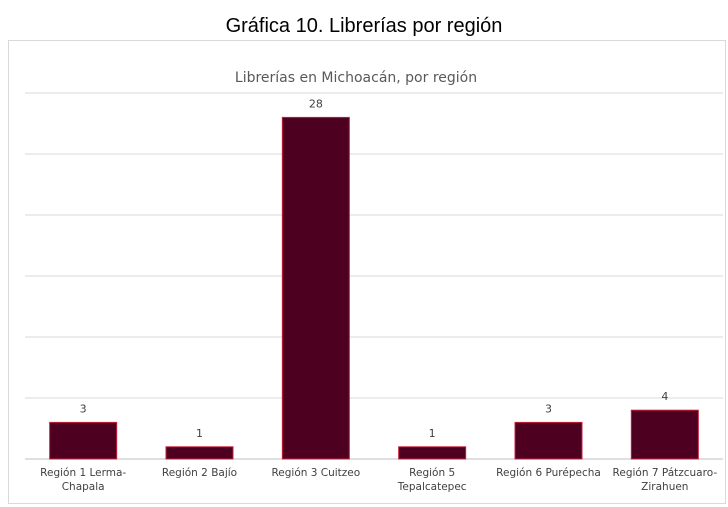  What do you see at coordinates (83, 487) in the screenshot?
I see `category-label-line: Chapala` at bounding box center [83, 487].